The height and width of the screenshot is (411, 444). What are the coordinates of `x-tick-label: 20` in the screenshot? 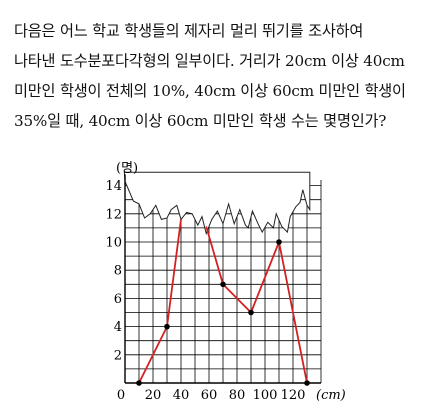 It's located at (153, 395).